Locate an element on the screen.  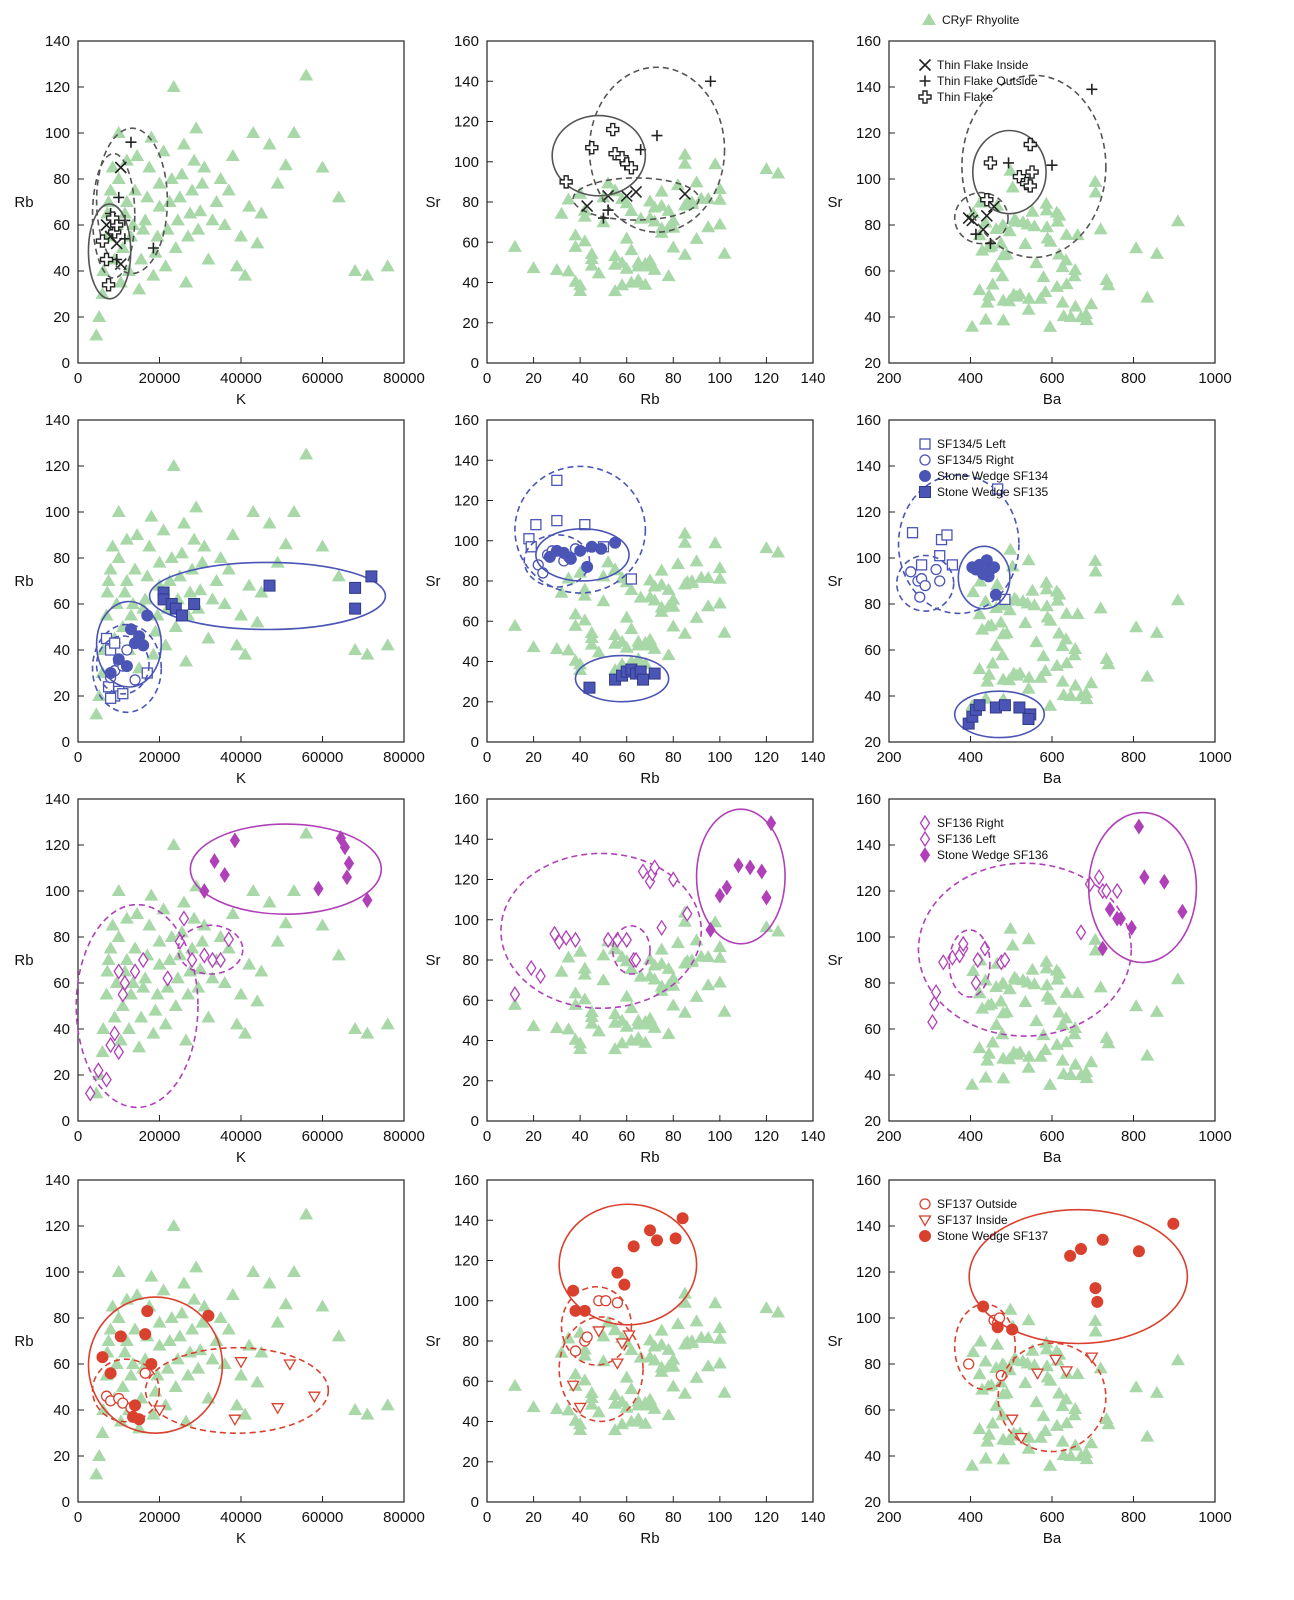
legend-label: SF137 Inside is located at coordinates (972, 1220).